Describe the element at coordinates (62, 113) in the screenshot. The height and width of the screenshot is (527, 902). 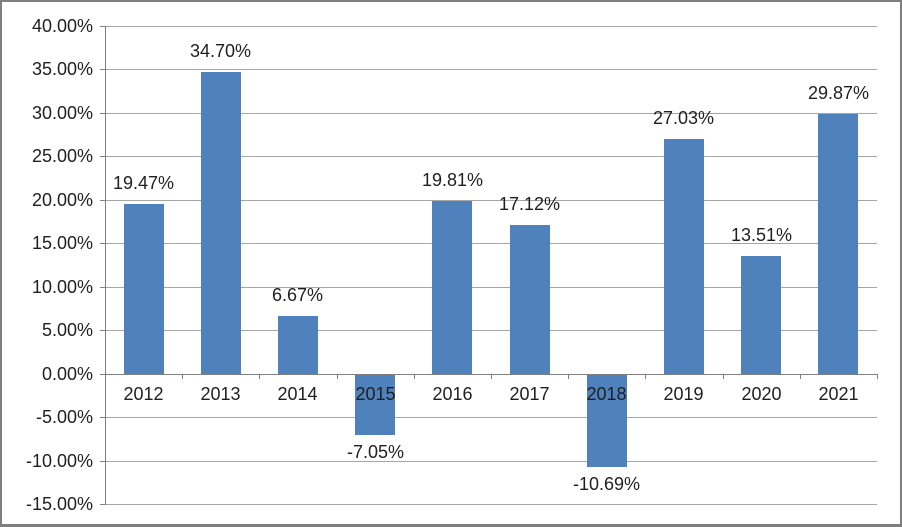
I see `y-axis-label: 30.00%` at that location.